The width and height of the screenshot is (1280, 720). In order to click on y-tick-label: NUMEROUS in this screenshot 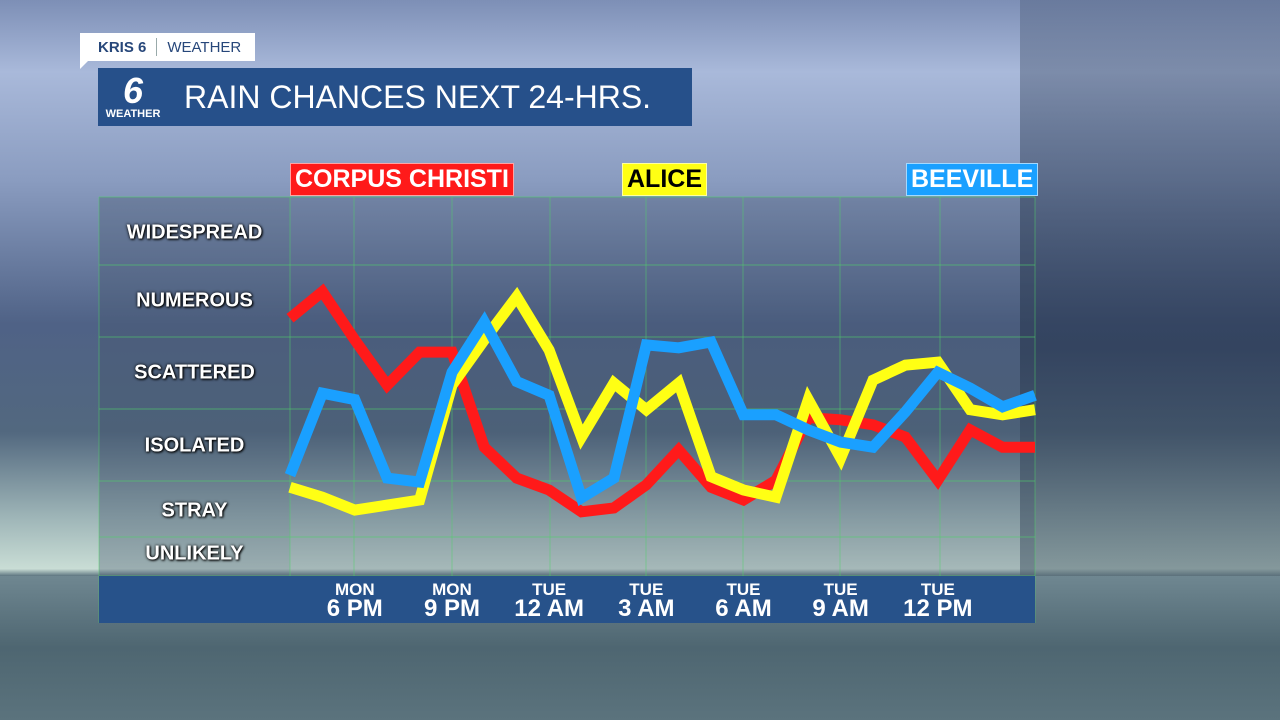, I will do `click(194, 300)`.